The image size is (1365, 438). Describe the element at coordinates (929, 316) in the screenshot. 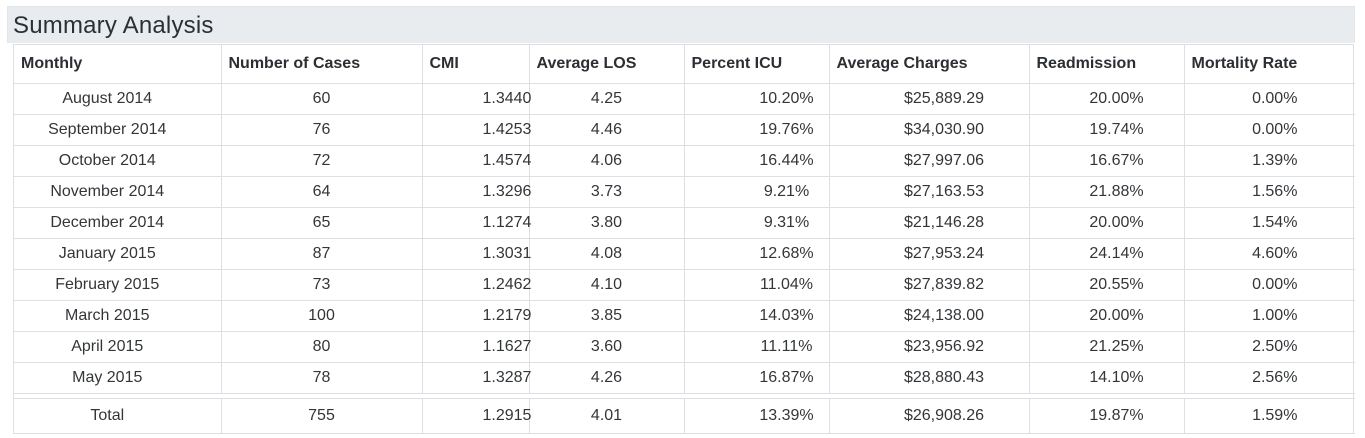

I see `average-charges-cell: $24,138.00` at that location.